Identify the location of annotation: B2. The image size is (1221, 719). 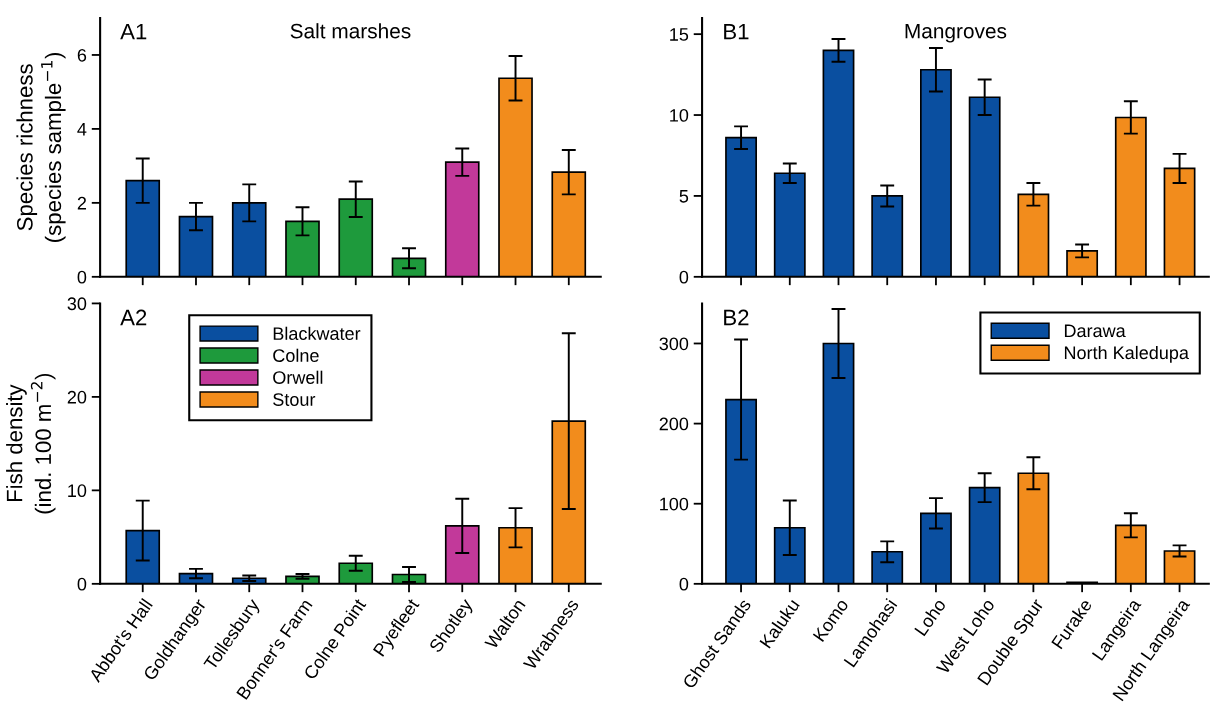
(736, 317).